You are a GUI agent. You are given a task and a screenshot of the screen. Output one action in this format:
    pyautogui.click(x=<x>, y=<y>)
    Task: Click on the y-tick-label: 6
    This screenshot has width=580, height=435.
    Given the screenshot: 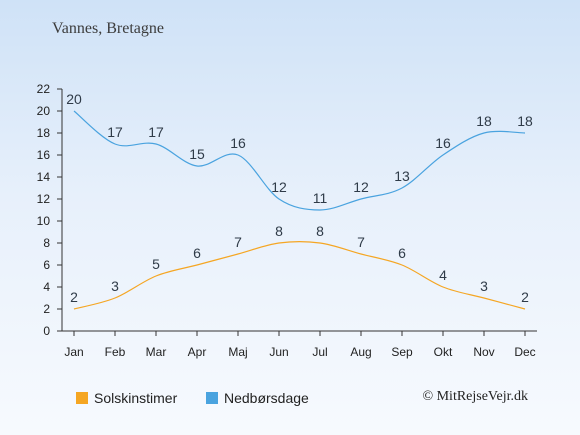 What is the action you would take?
    pyautogui.click(x=46, y=265)
    